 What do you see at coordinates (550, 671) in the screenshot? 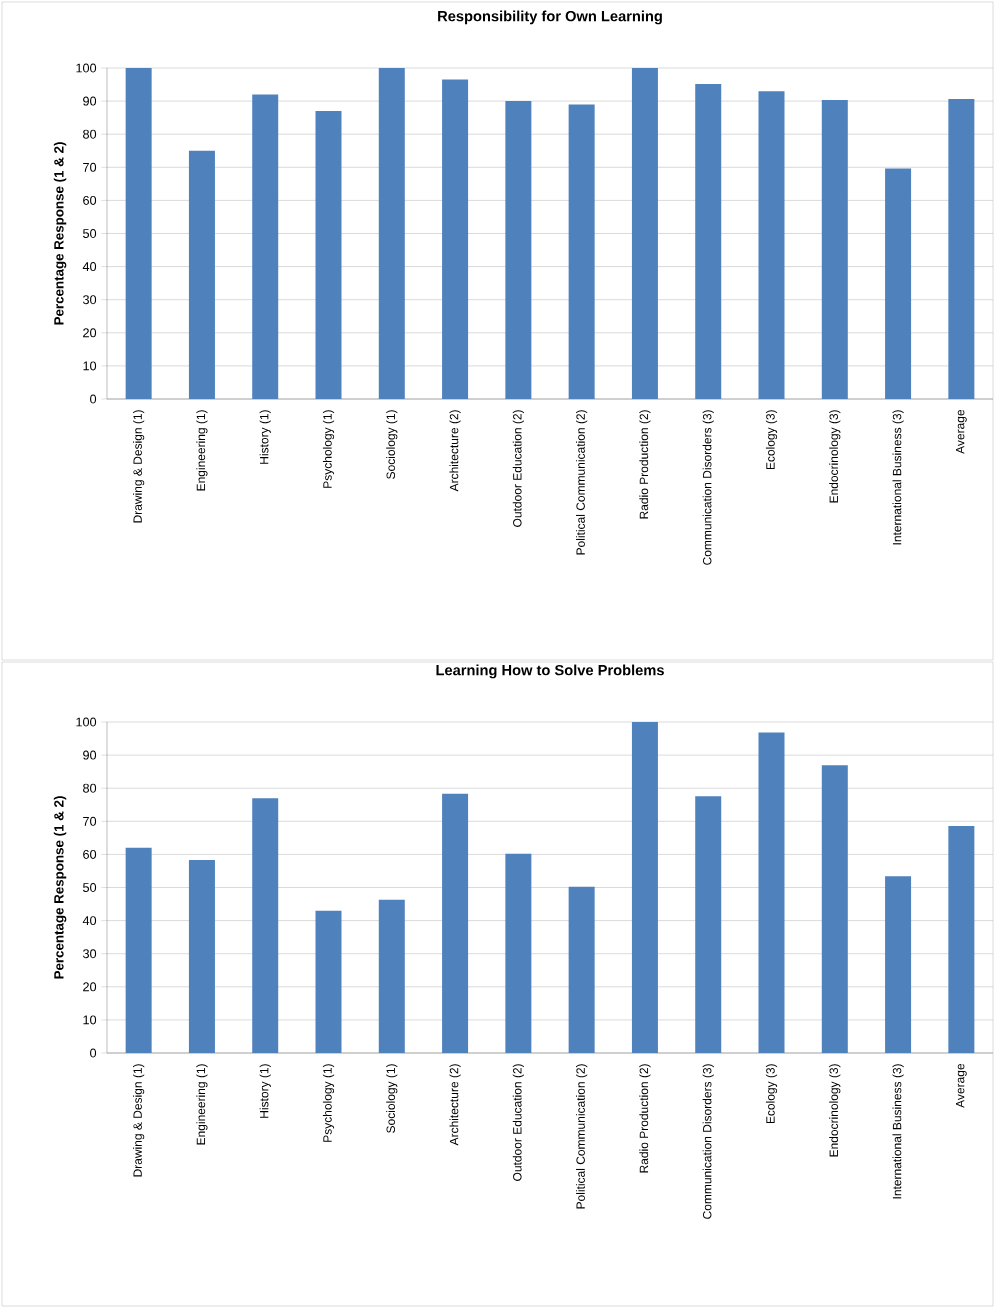
I see `chart-title: Learning How to Solve Problems` at bounding box center [550, 671].